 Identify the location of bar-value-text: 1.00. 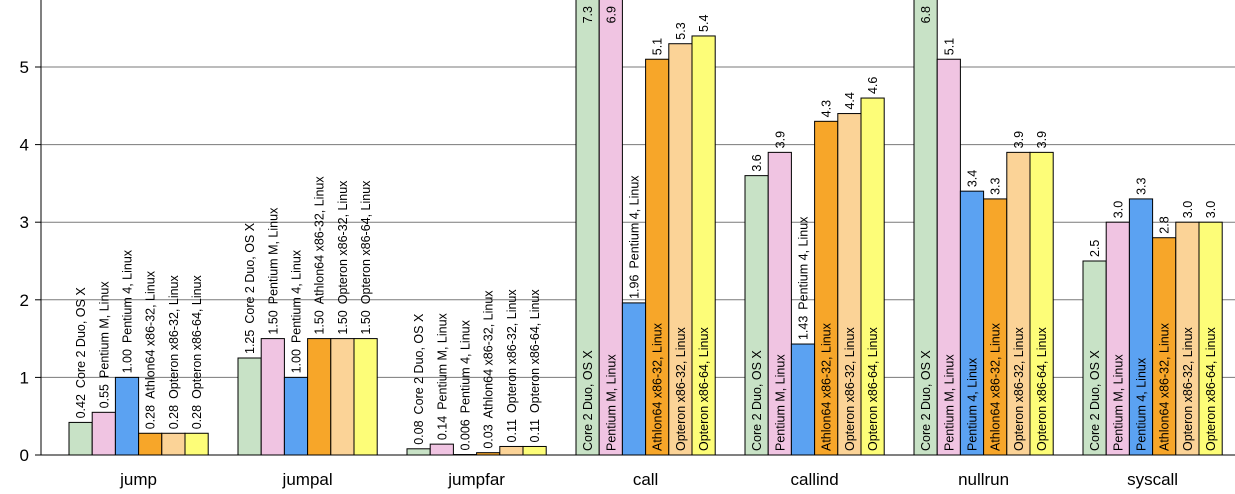
(128, 361).